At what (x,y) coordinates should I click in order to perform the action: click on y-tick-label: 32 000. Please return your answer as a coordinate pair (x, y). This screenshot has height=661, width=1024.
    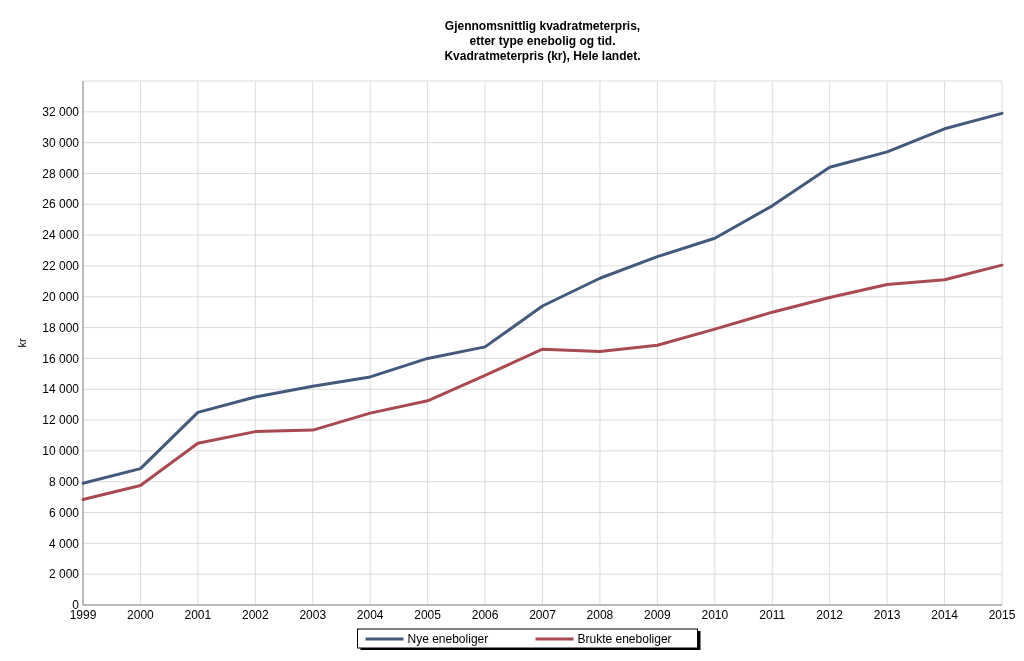
    Looking at the image, I should click on (61, 112).